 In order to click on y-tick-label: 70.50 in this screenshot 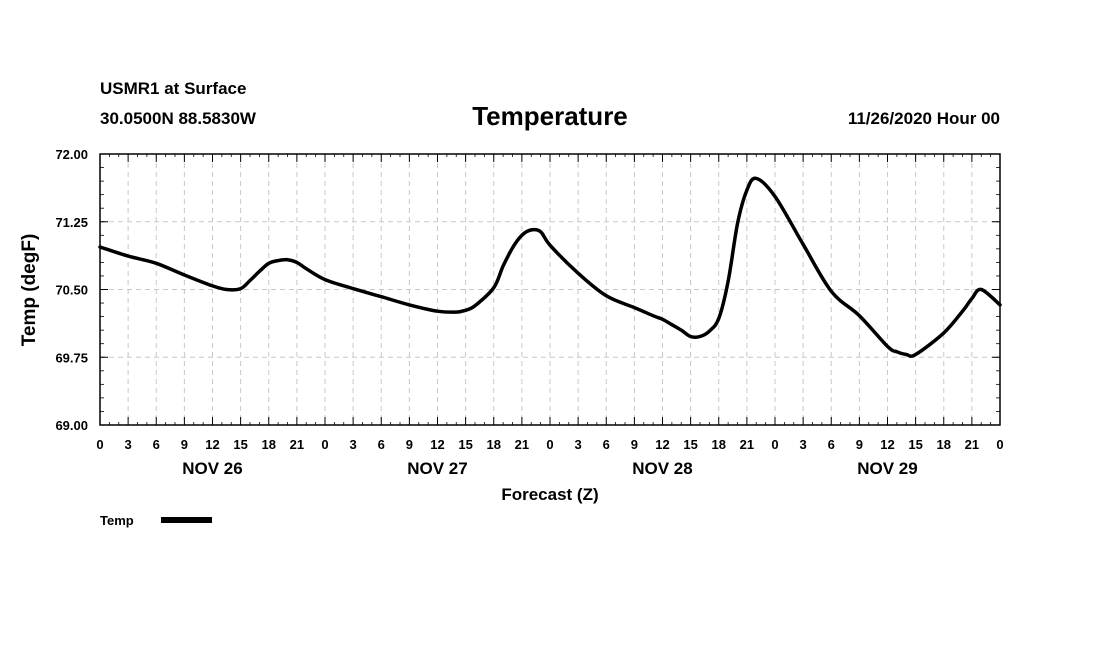, I will do `click(71, 290)`.